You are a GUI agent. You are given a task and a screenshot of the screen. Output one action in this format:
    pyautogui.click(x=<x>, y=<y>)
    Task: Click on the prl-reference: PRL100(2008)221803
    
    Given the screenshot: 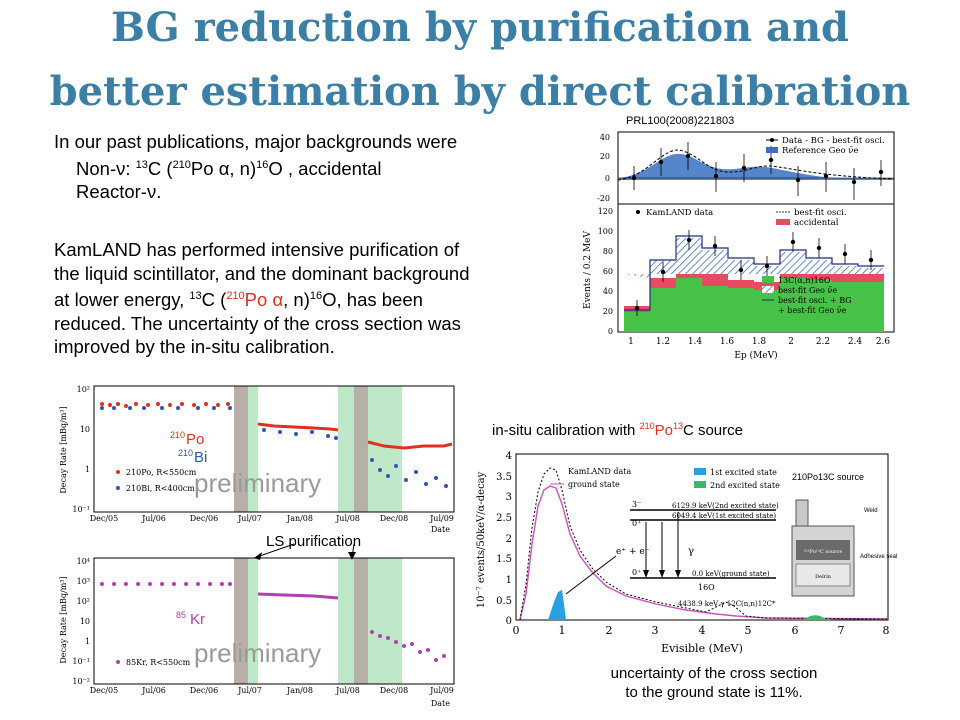 What is the action you would take?
    pyautogui.click(x=680, y=121)
    